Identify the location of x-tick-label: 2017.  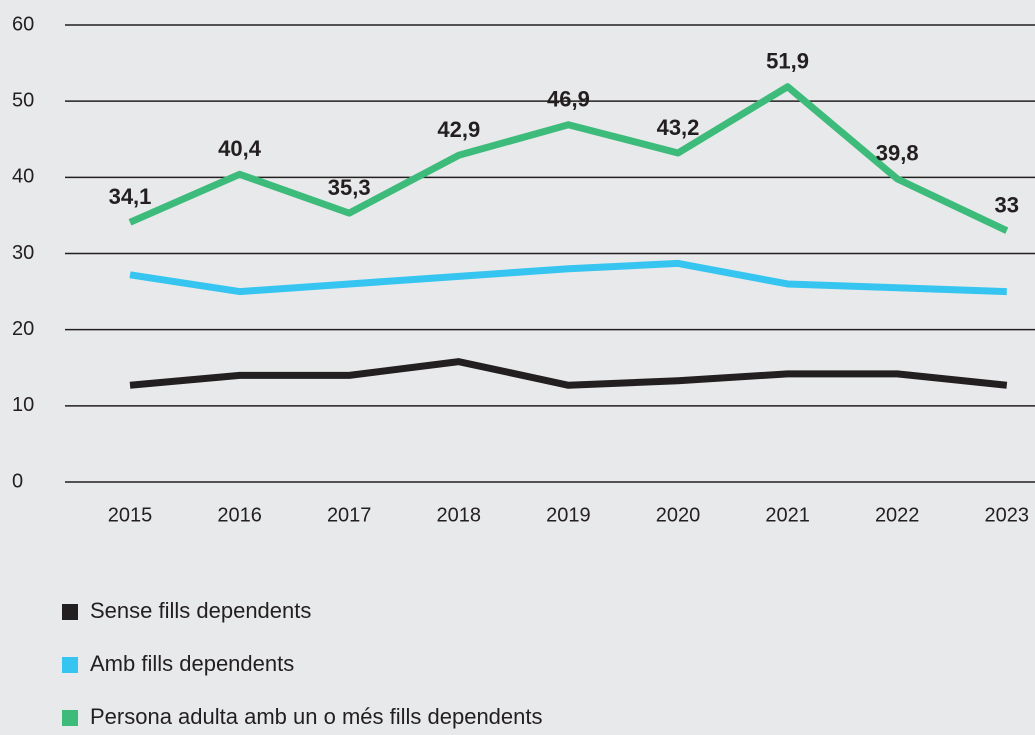
(349, 515).